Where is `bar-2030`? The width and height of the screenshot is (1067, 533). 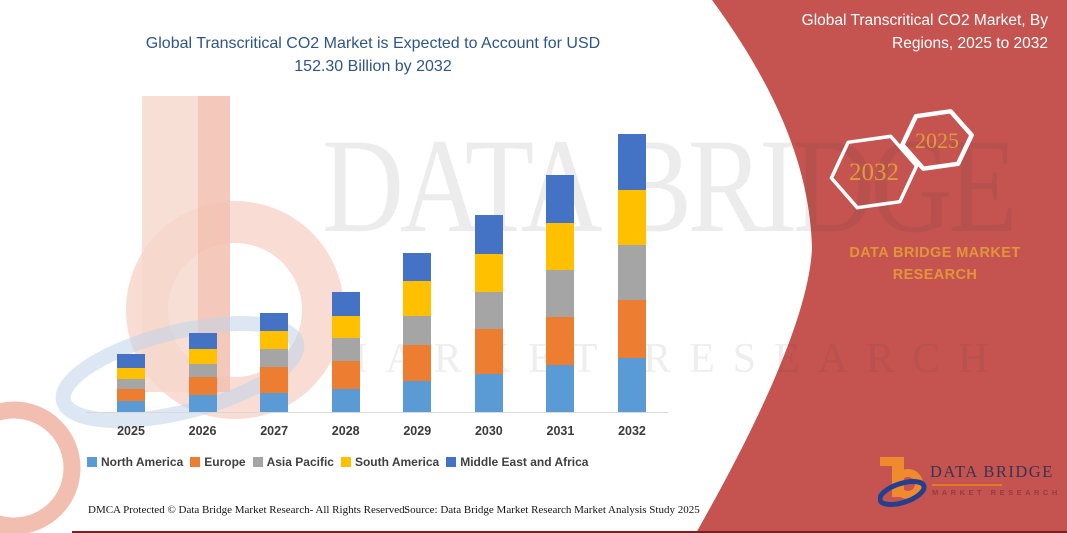 bar-2030 is located at coordinates (488, 313).